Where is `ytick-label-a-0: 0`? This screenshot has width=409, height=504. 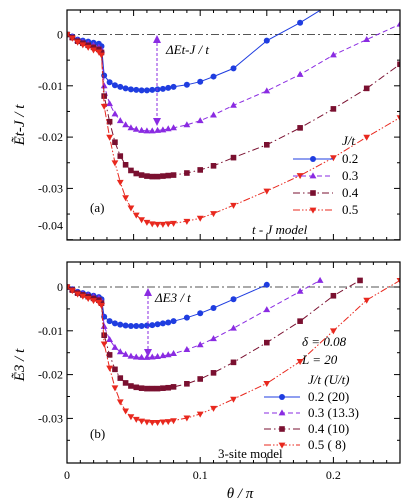
ytick-label-a-0: 0 is located at coordinates (60, 35).